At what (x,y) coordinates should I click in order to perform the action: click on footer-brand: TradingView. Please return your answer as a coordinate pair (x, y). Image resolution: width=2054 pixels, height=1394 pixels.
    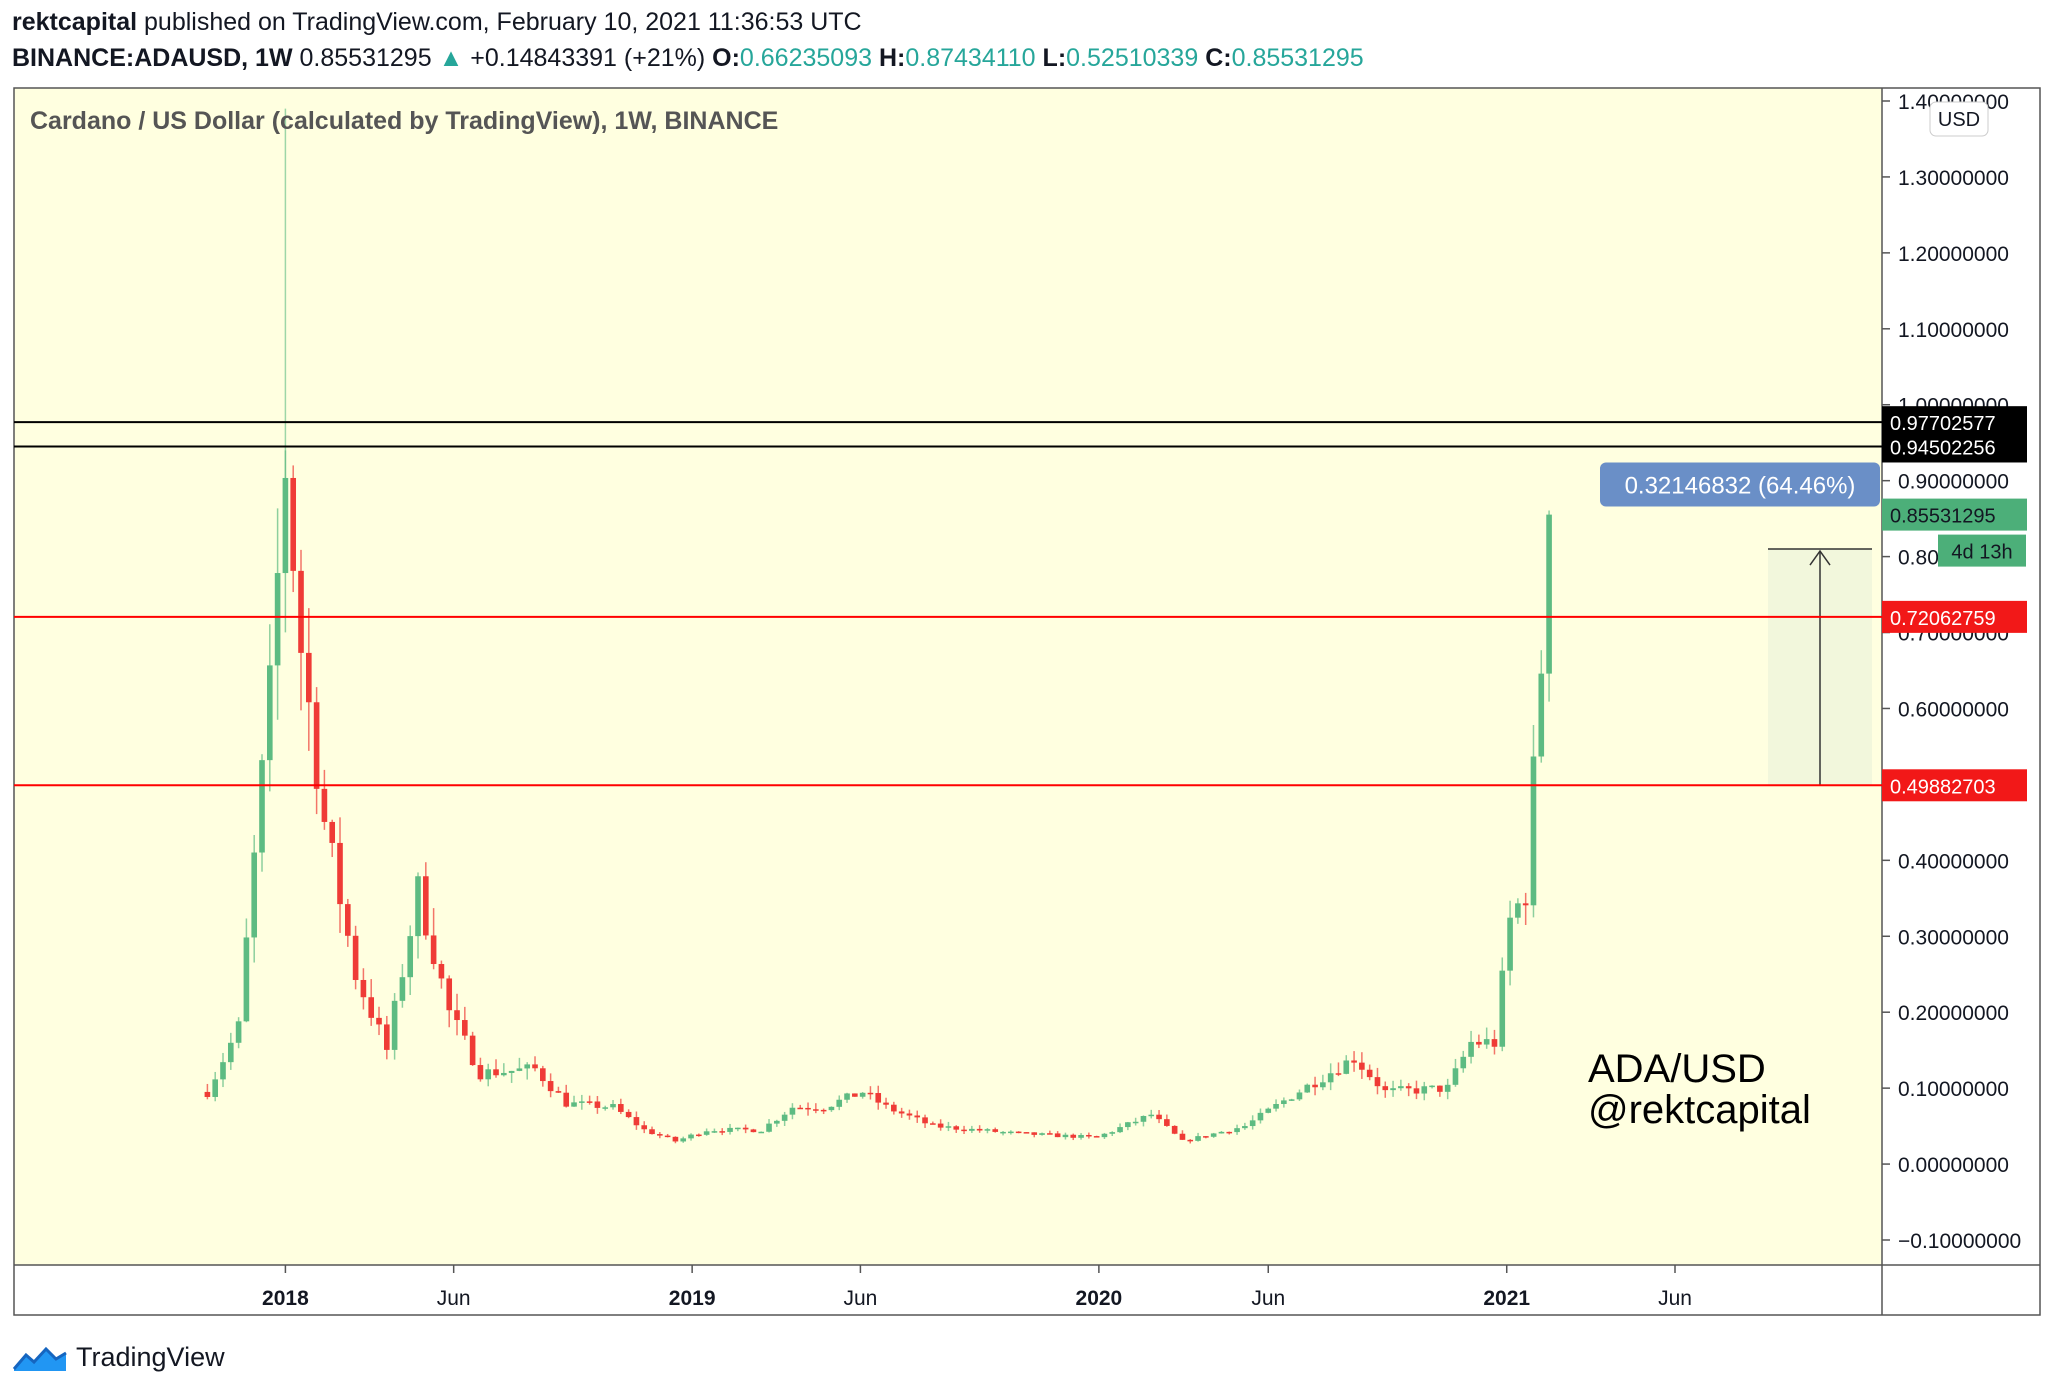
    Looking at the image, I should click on (118, 1357).